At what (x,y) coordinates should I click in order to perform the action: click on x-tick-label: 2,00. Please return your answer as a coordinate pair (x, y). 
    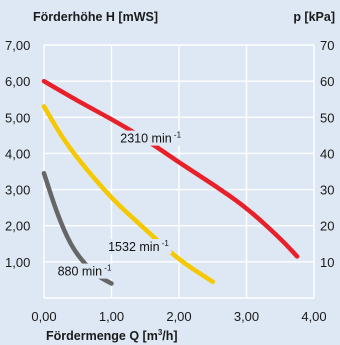
    Looking at the image, I should click on (178, 316).